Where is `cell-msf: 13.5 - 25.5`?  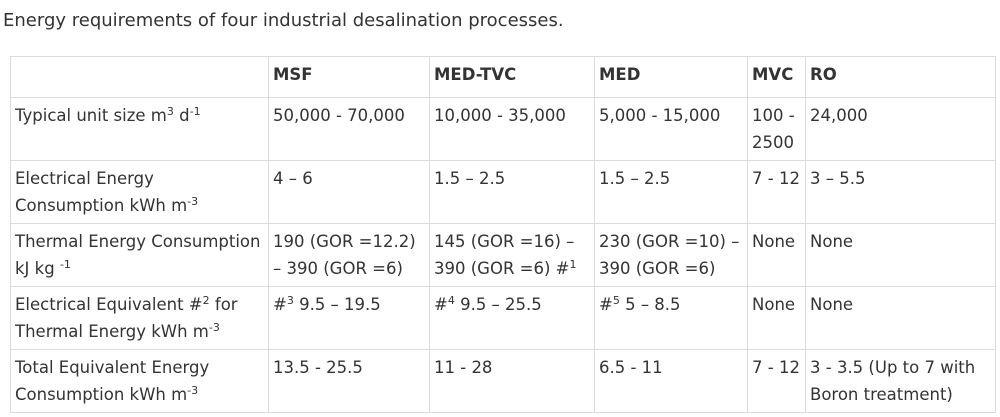 cell-msf: 13.5 - 25.5 is located at coordinates (349, 381).